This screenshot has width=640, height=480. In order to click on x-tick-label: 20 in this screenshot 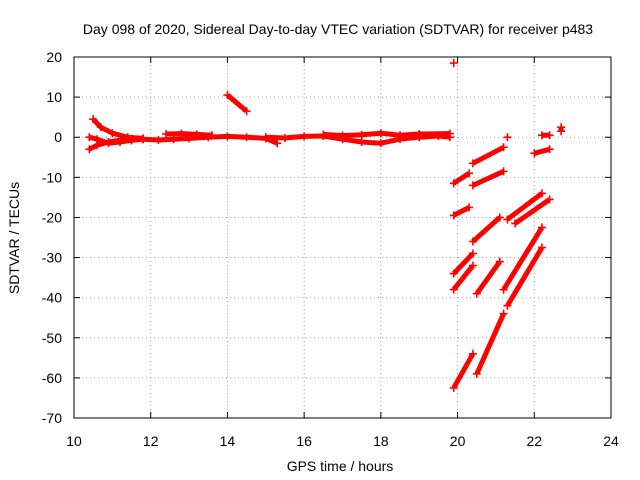, I will do `click(458, 441)`.